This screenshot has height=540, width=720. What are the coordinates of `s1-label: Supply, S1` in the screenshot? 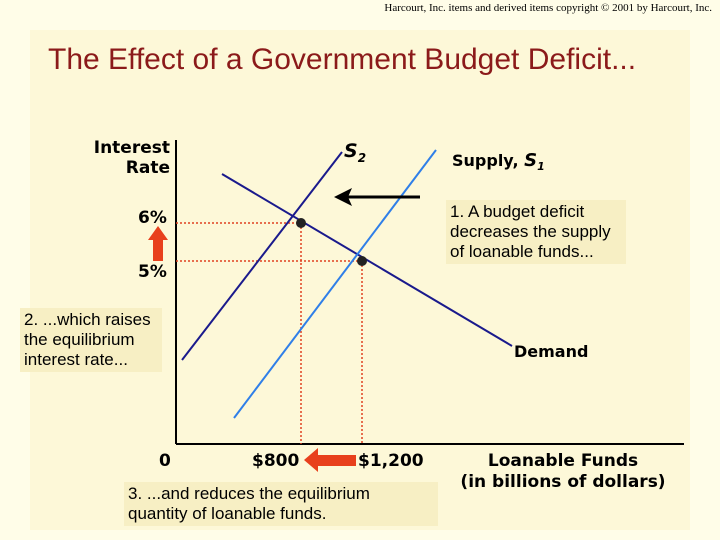 It's located at (498, 161).